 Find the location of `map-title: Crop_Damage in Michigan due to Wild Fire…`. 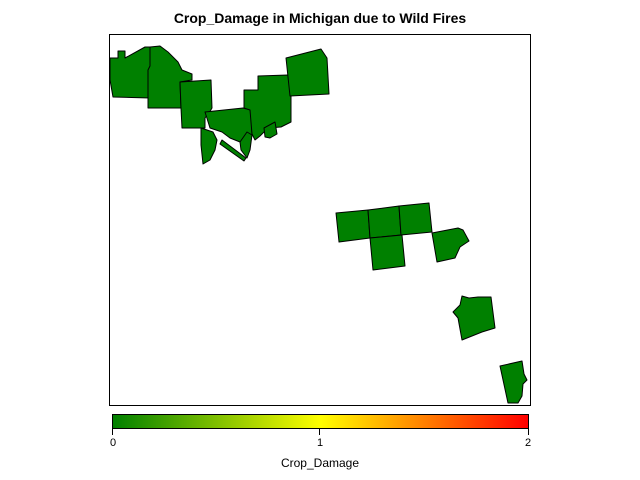

map-title: Crop_Damage in Michigan due to Wild Fire… is located at coordinates (320, 18).